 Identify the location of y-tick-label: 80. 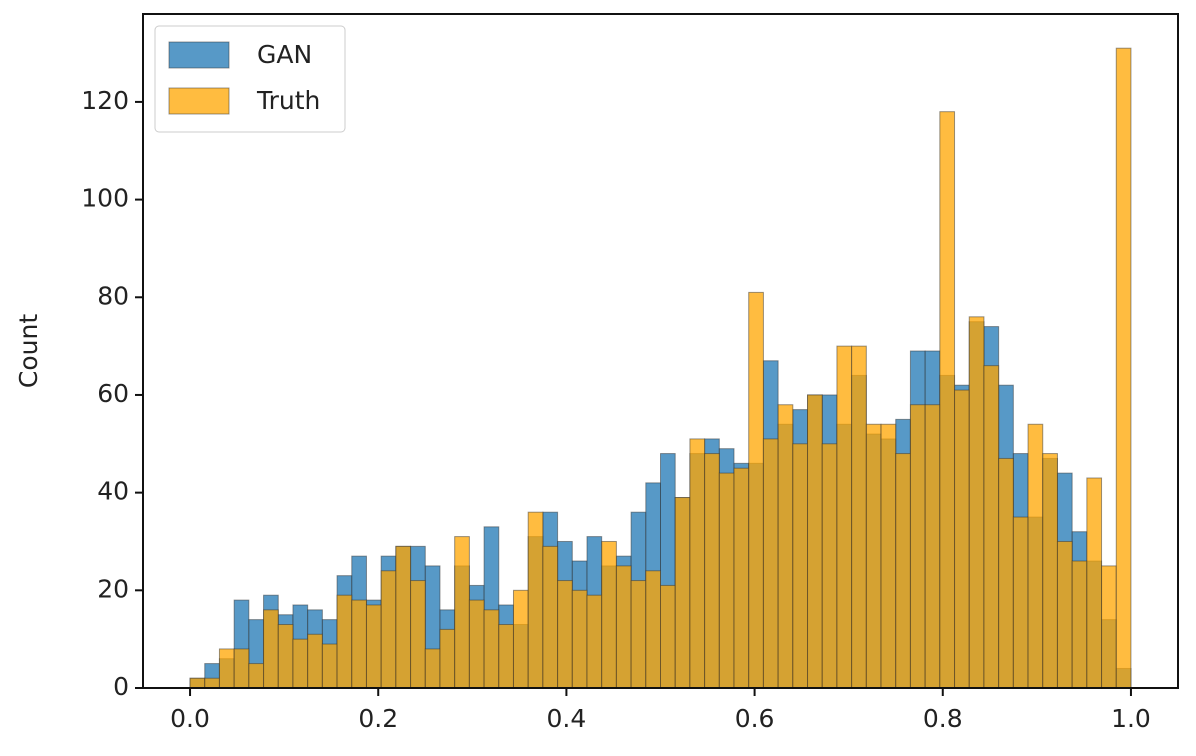
(113, 295).